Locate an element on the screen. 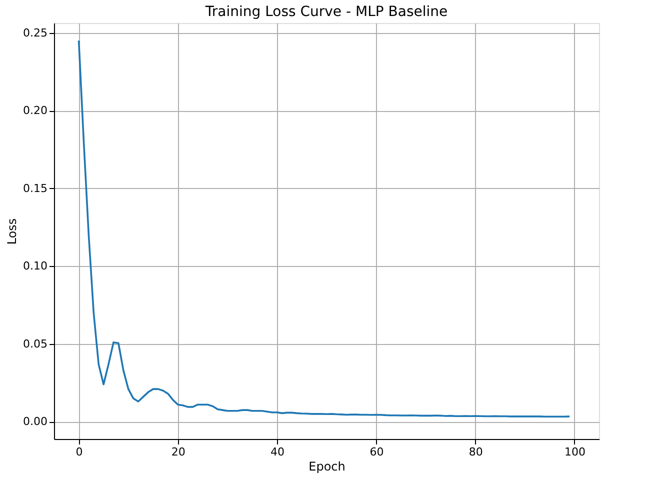 The width and height of the screenshot is (659, 495). chart-title: Training Loss Curve - MLP Baseline is located at coordinates (326, 12).